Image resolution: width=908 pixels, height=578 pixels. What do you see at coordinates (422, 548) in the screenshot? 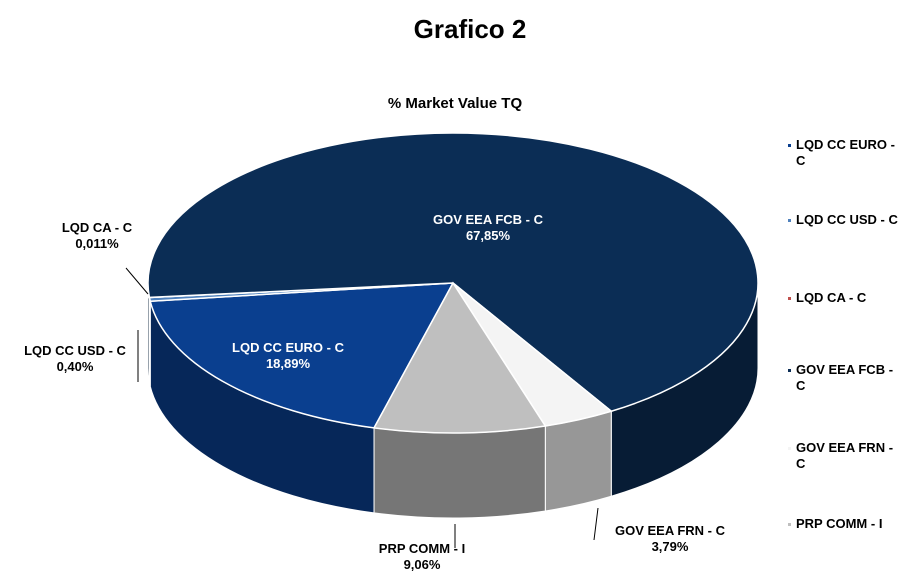
I see `data-label-name: PRP COMM - I` at bounding box center [422, 548].